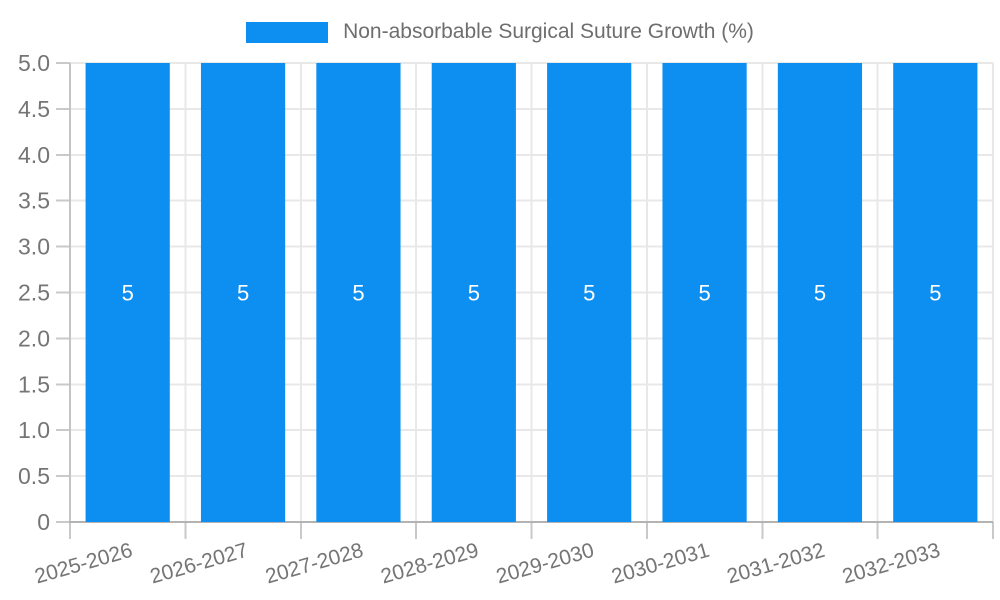  Describe the element at coordinates (775, 564) in the screenshot. I see `x-axis-category-label: 2031-2032` at that location.